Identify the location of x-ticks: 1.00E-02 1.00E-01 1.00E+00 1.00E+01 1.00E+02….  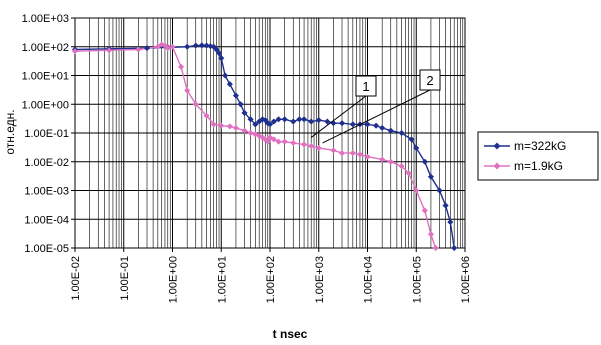
(271, 275).